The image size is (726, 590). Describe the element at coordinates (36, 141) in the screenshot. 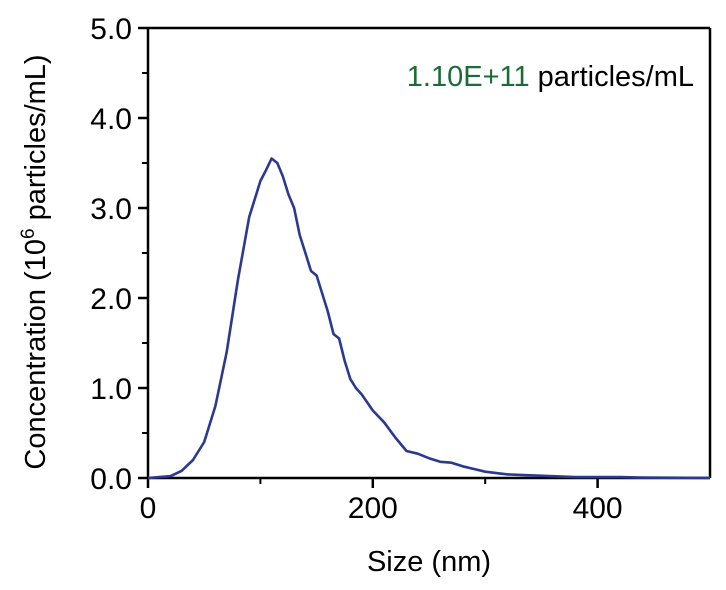

I see `y-axis-title-suffix: particles/mL)` at that location.